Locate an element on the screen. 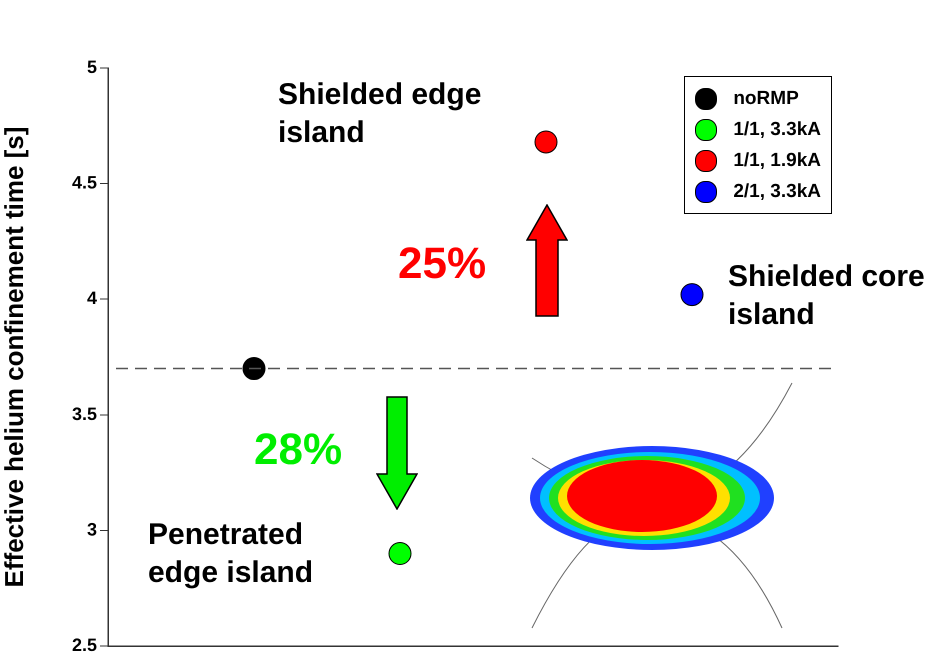 This screenshot has height=667, width=928. annotation: Shielded edge island is located at coordinates (380, 113).